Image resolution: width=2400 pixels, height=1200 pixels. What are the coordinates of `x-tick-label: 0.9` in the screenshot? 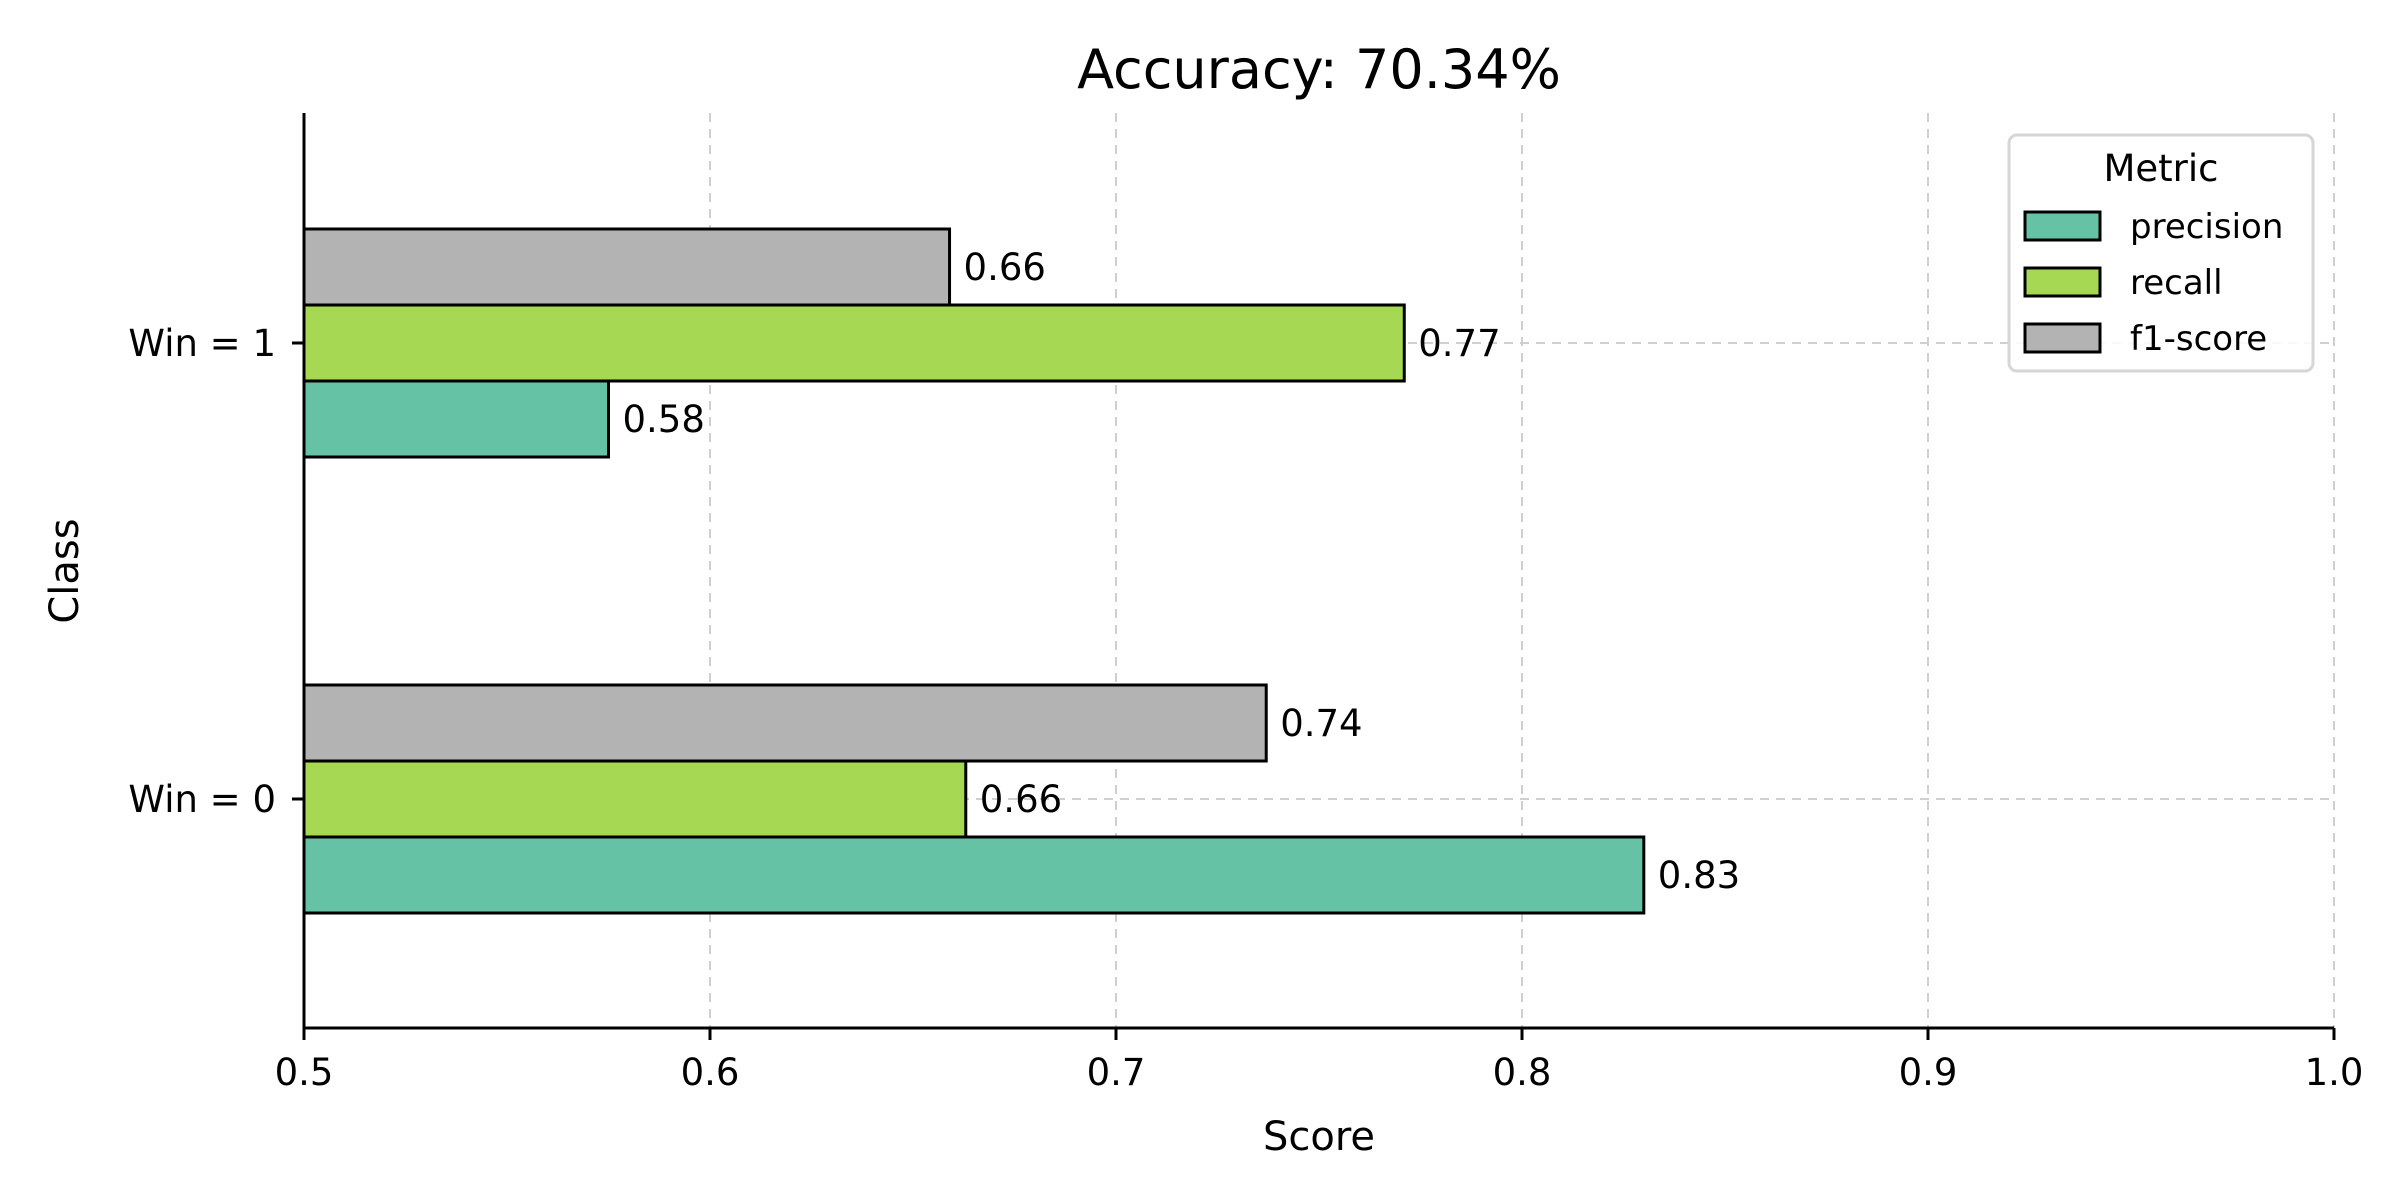 It's located at (1928, 1072).